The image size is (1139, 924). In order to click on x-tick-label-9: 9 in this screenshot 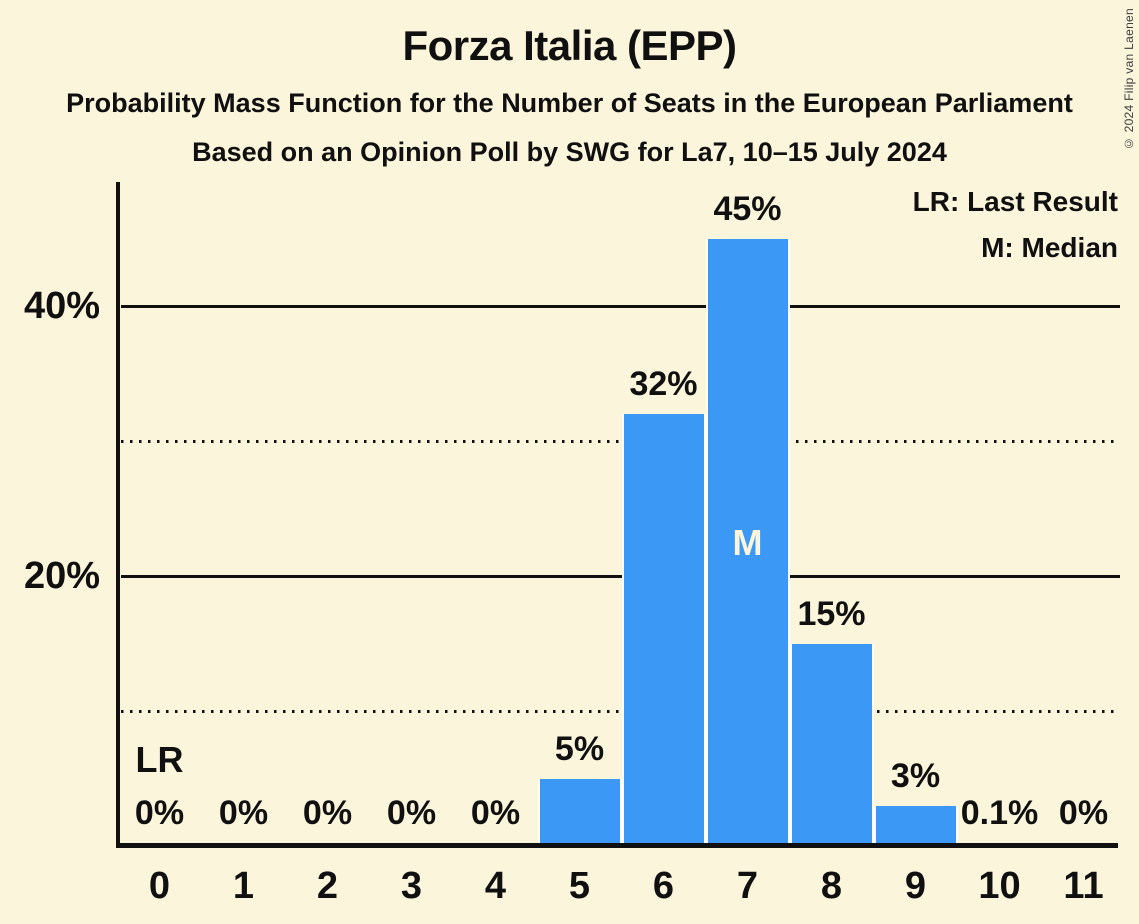, I will do `click(915, 886)`.